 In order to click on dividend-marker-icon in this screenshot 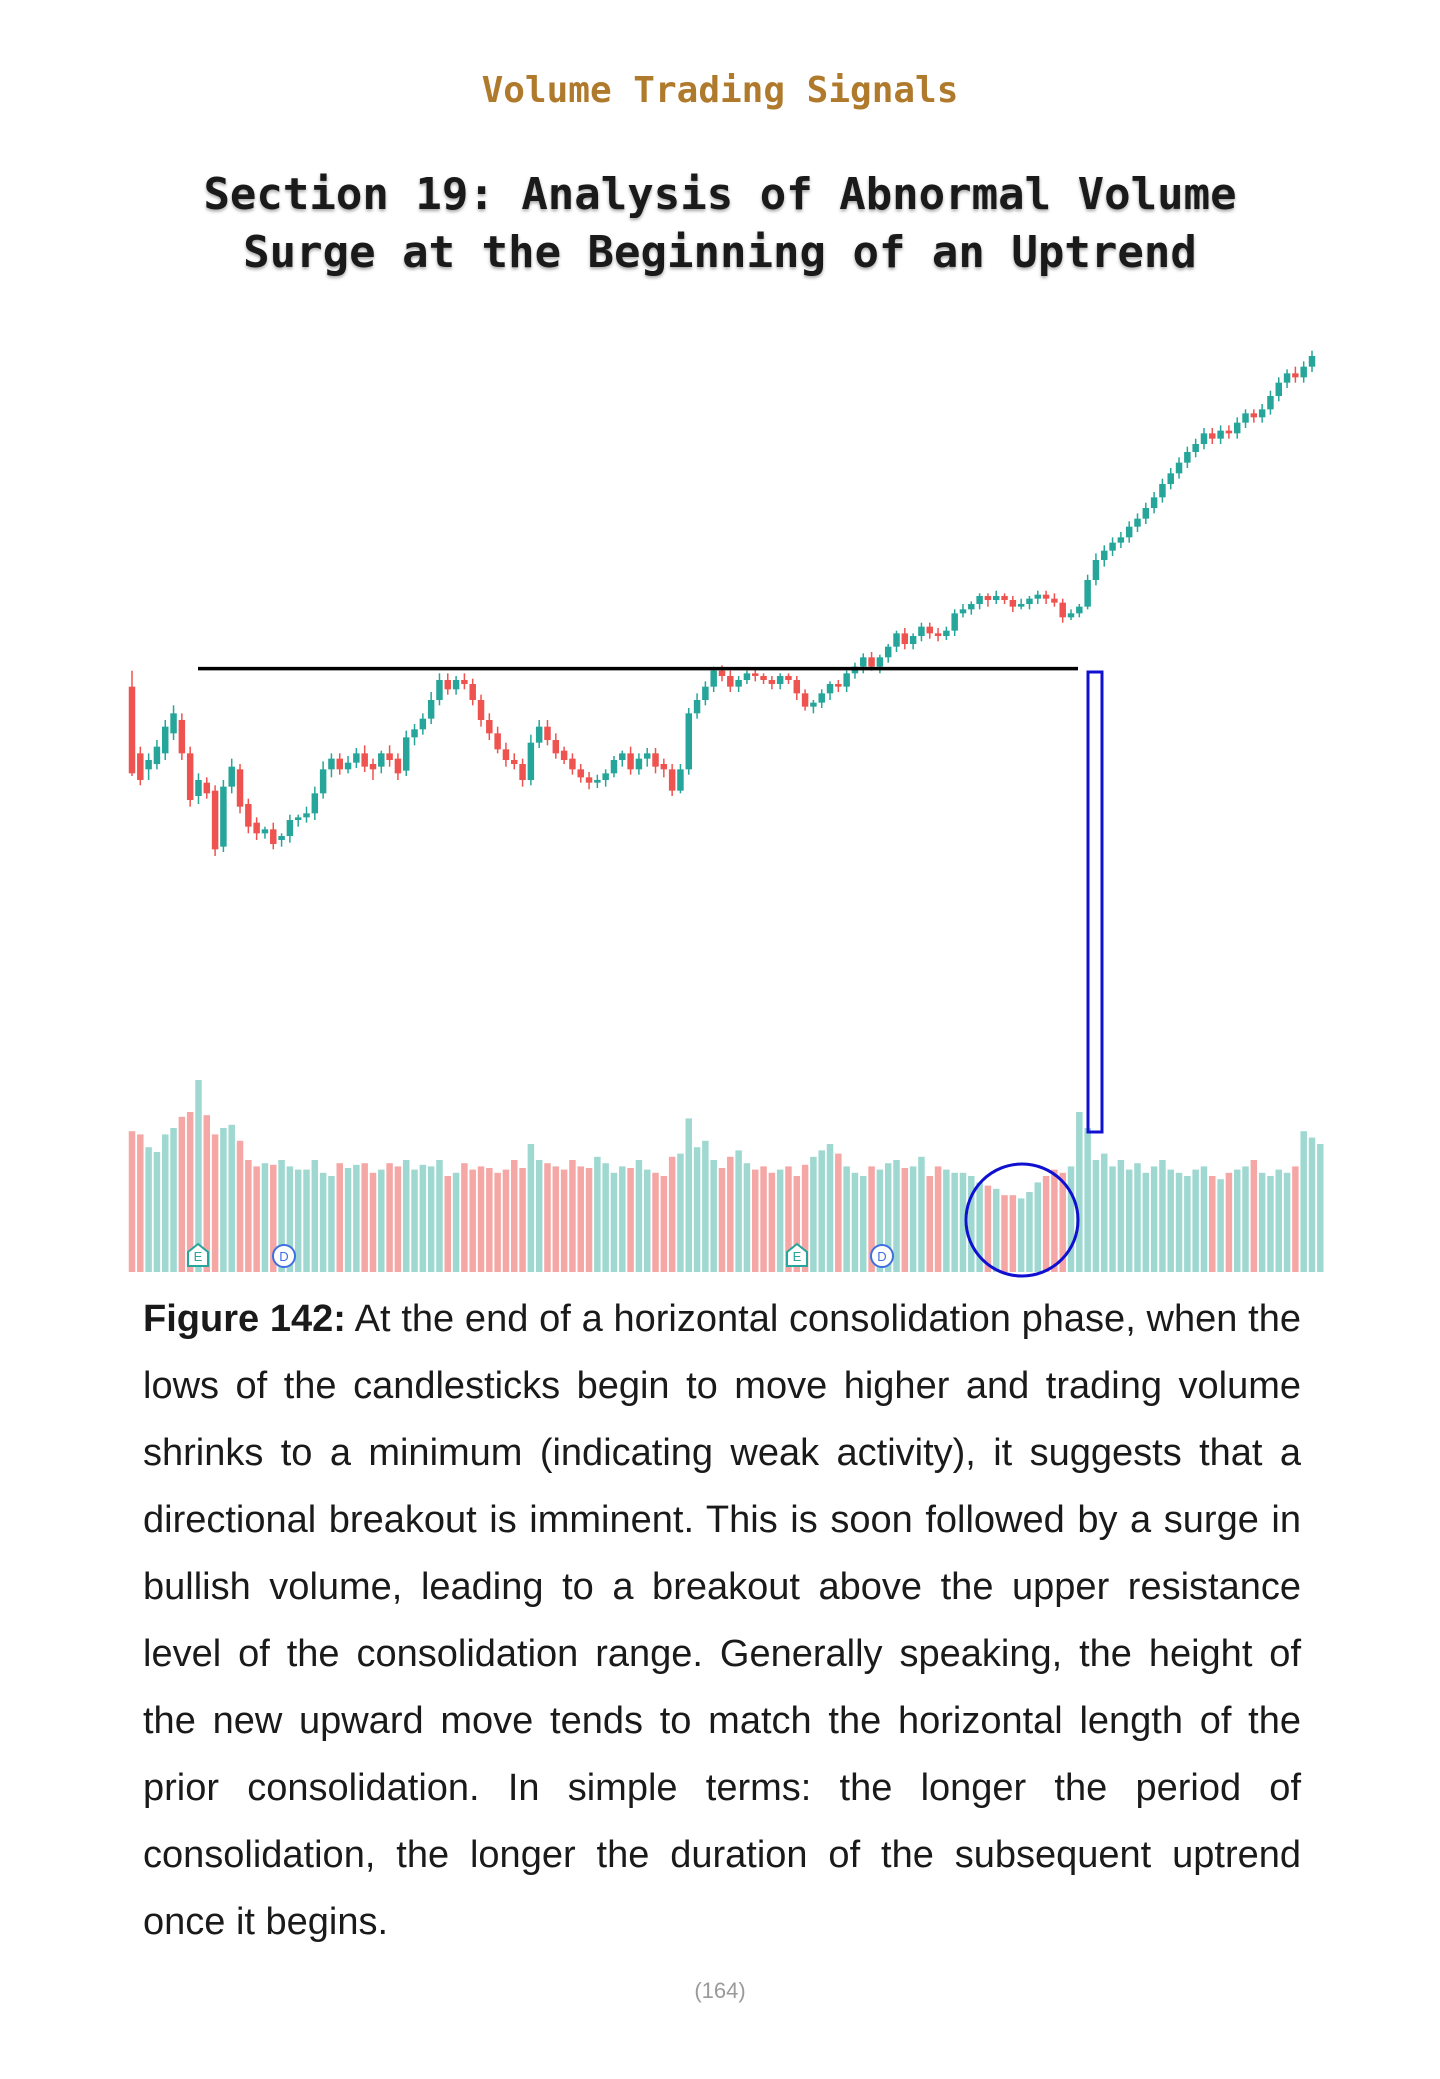, I will do `click(284, 1256)`.